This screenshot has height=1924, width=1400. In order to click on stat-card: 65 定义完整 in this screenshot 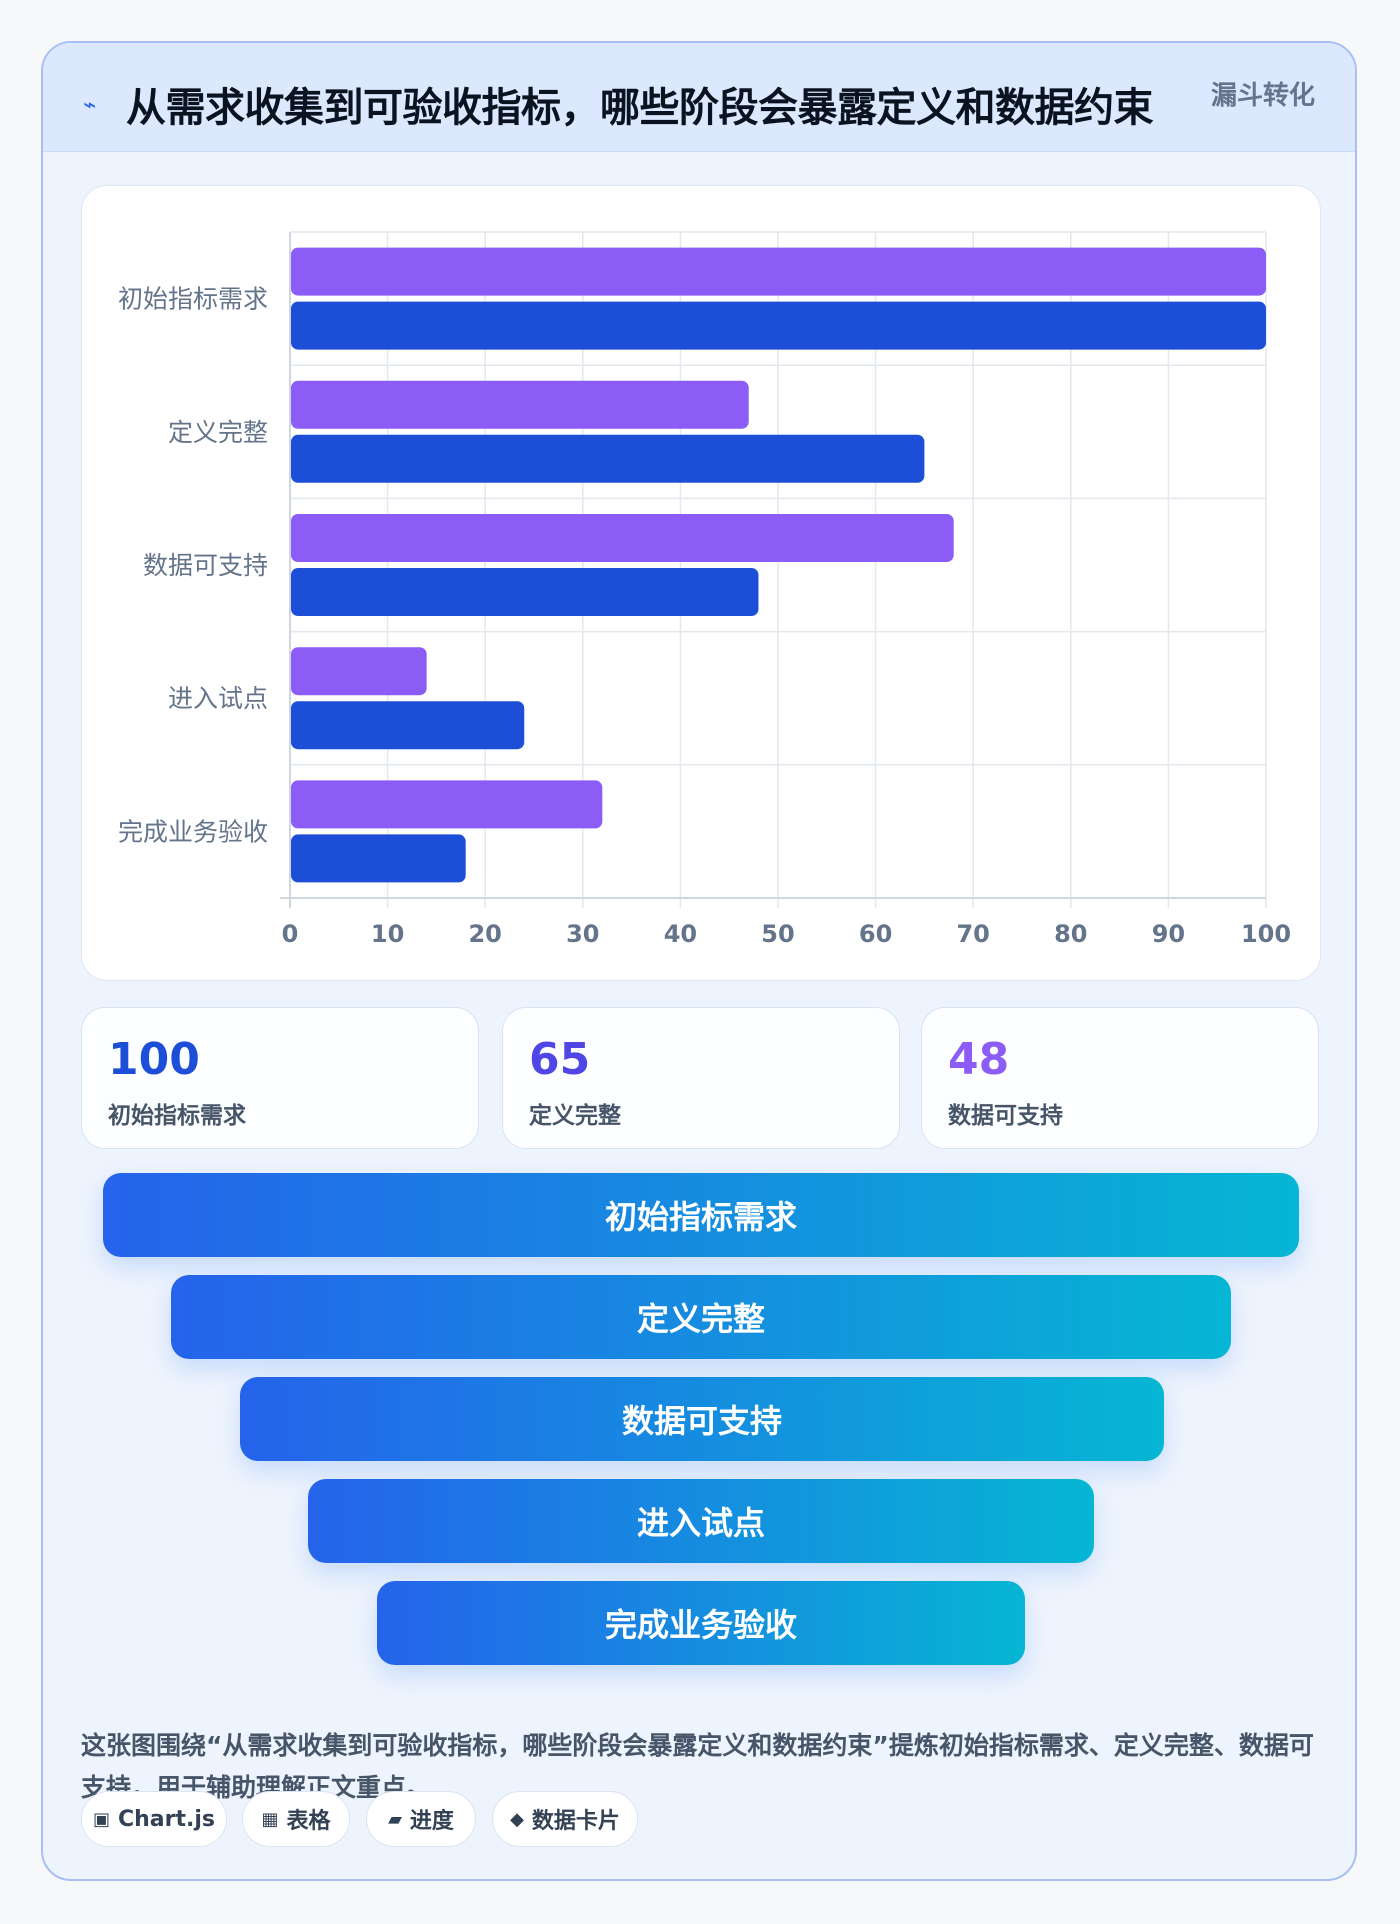, I will do `click(701, 1078)`.